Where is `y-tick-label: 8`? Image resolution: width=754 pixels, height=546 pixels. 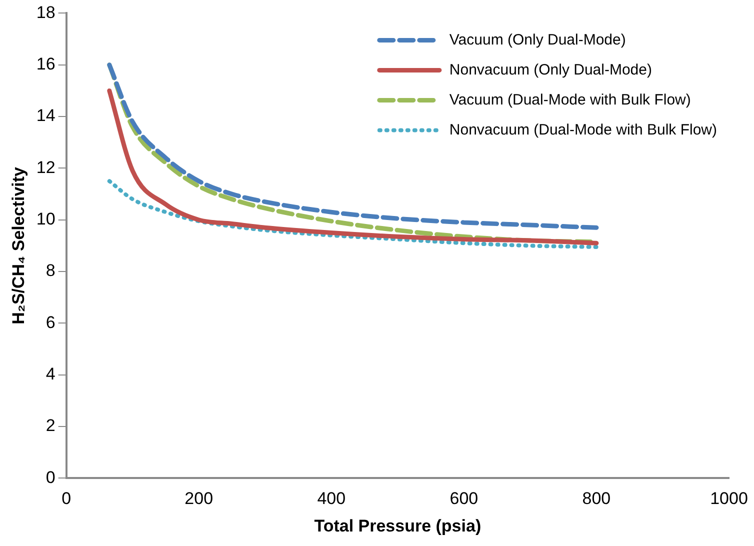
y-tick-label: 8 is located at coordinates (51, 270).